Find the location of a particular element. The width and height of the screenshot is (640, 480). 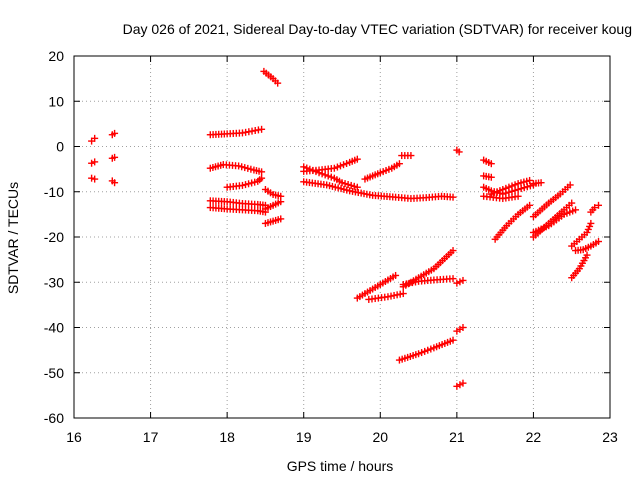

x-tick-label: 23 is located at coordinates (610, 437).